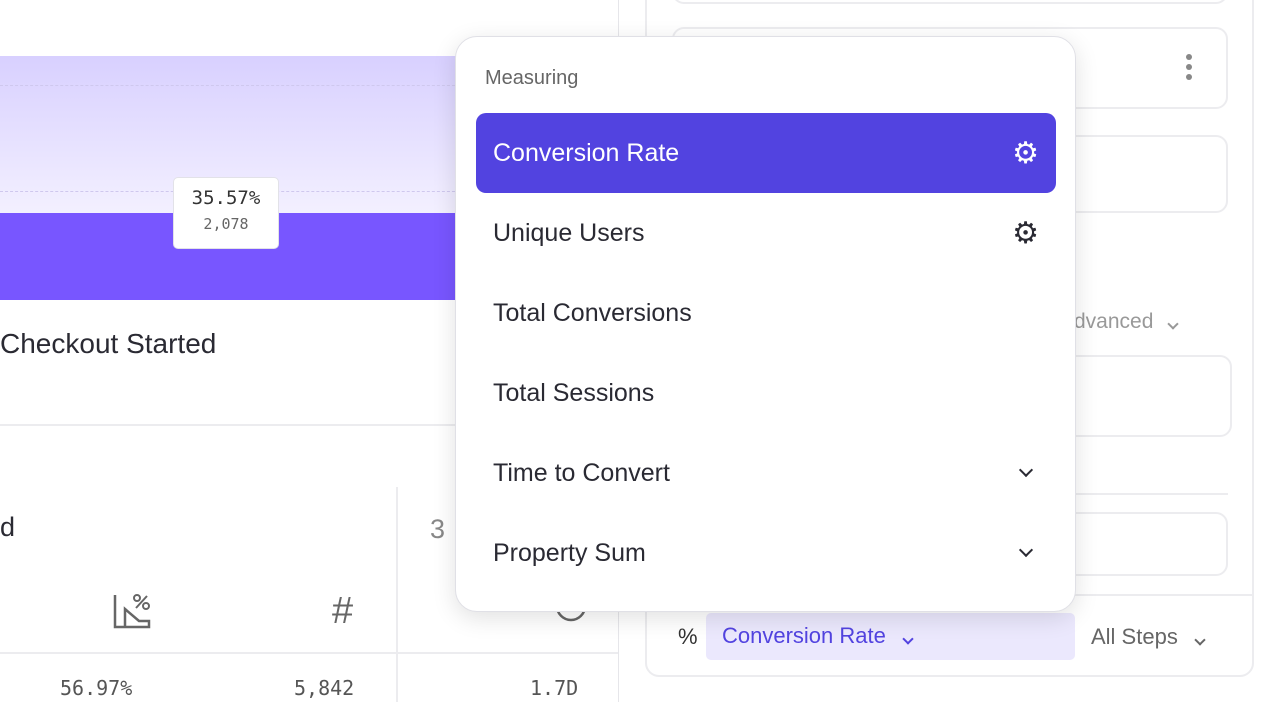 This screenshot has height=702, width=1270. What do you see at coordinates (324, 688) in the screenshot?
I see `row-count: 5,842` at bounding box center [324, 688].